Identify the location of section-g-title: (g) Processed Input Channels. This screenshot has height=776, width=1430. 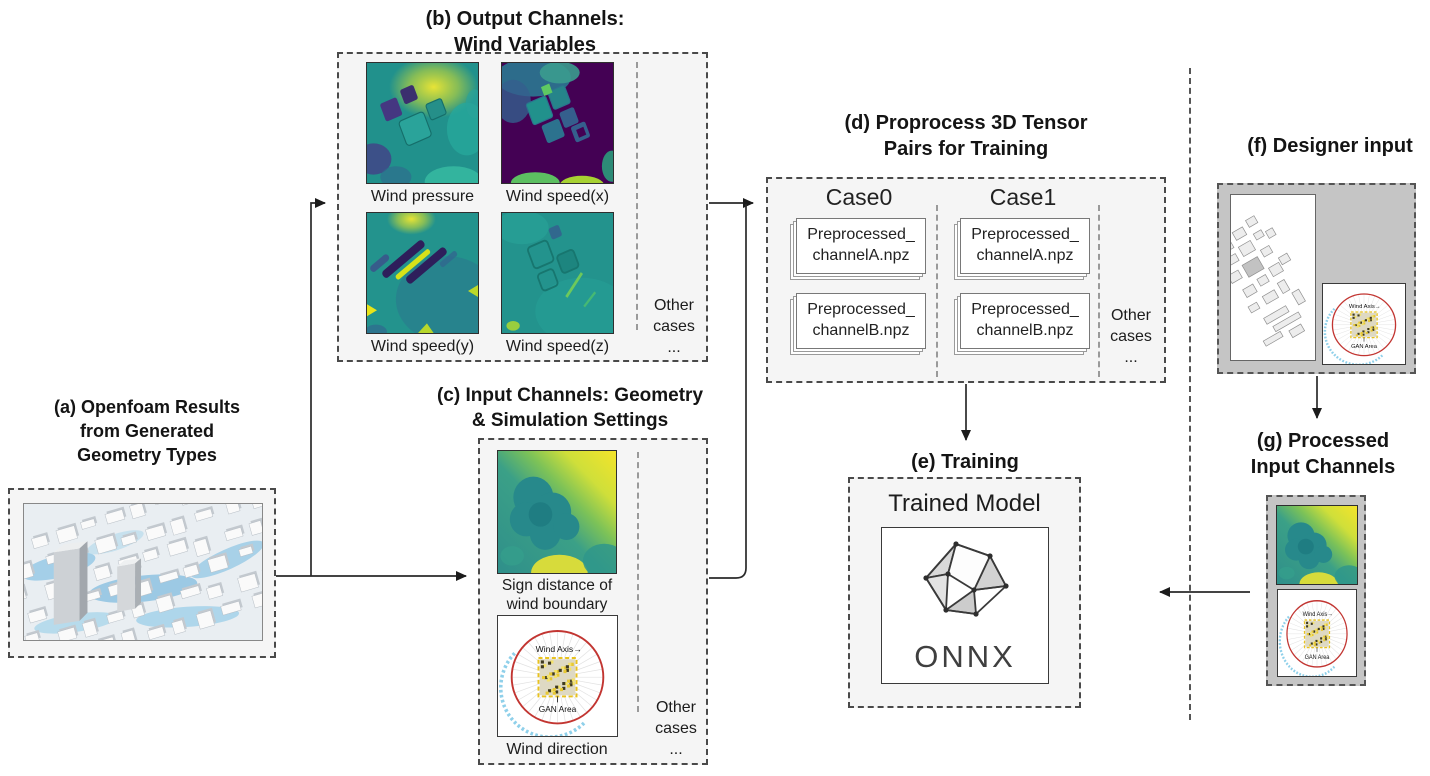
(1323, 454).